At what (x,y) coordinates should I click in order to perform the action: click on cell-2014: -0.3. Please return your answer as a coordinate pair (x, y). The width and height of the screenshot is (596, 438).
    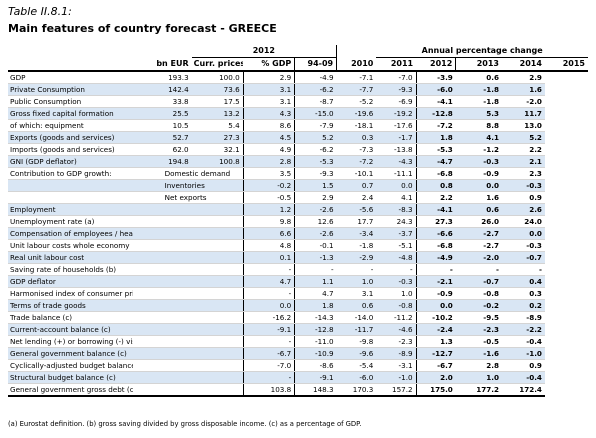
    Looking at the image, I should click on (478, 161).